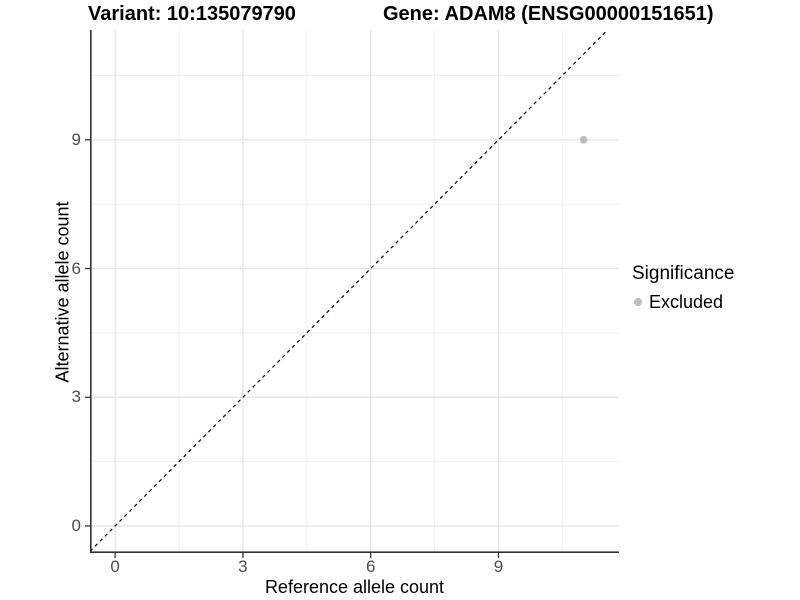 The image size is (800, 600). Describe the element at coordinates (243, 566) in the screenshot. I see `x-tick-label: 3` at that location.